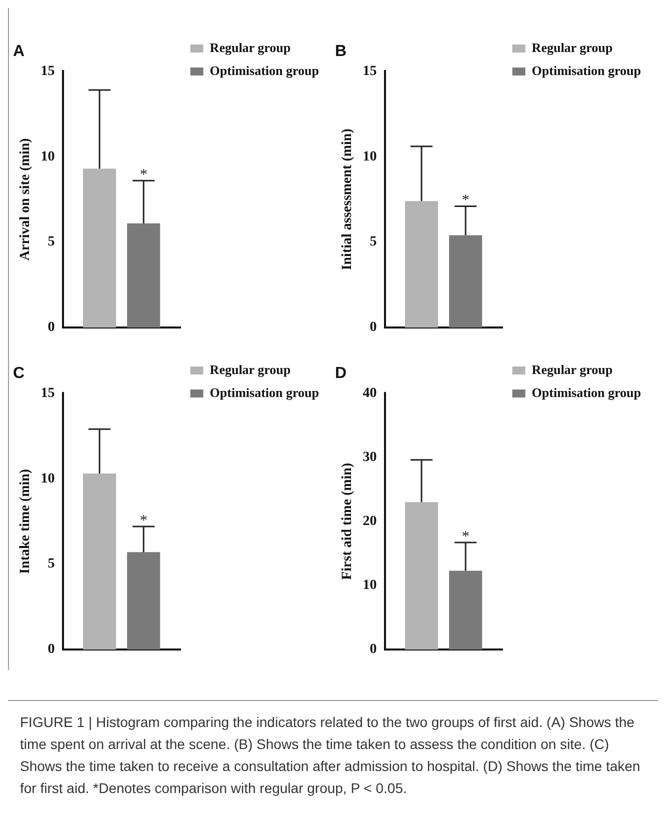 This screenshot has width=667, height=827. I want to click on y-tick-label: 30, so click(369, 457).